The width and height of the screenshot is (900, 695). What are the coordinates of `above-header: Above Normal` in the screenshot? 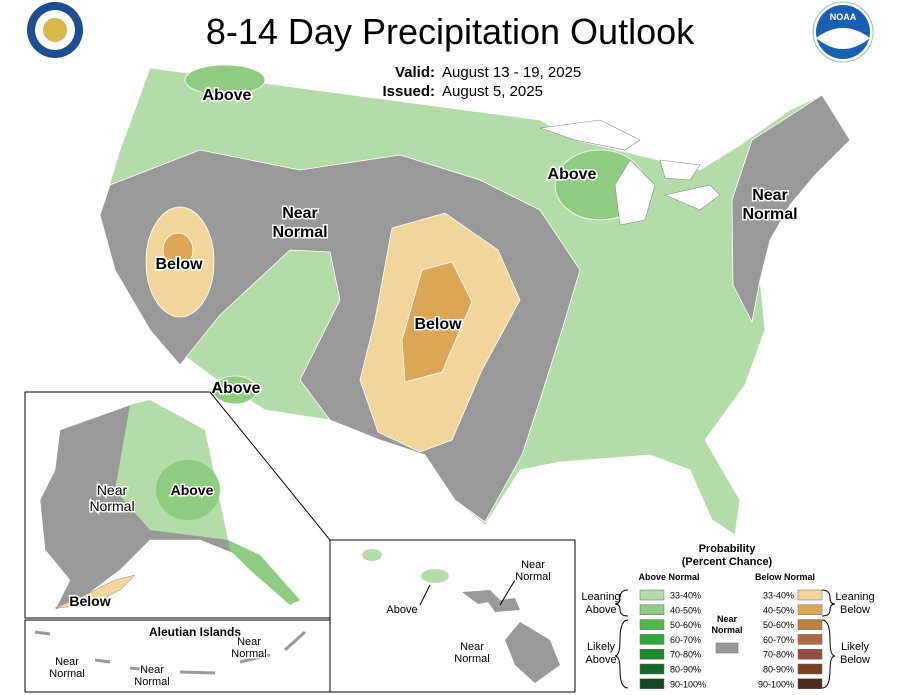 It's located at (668, 577).